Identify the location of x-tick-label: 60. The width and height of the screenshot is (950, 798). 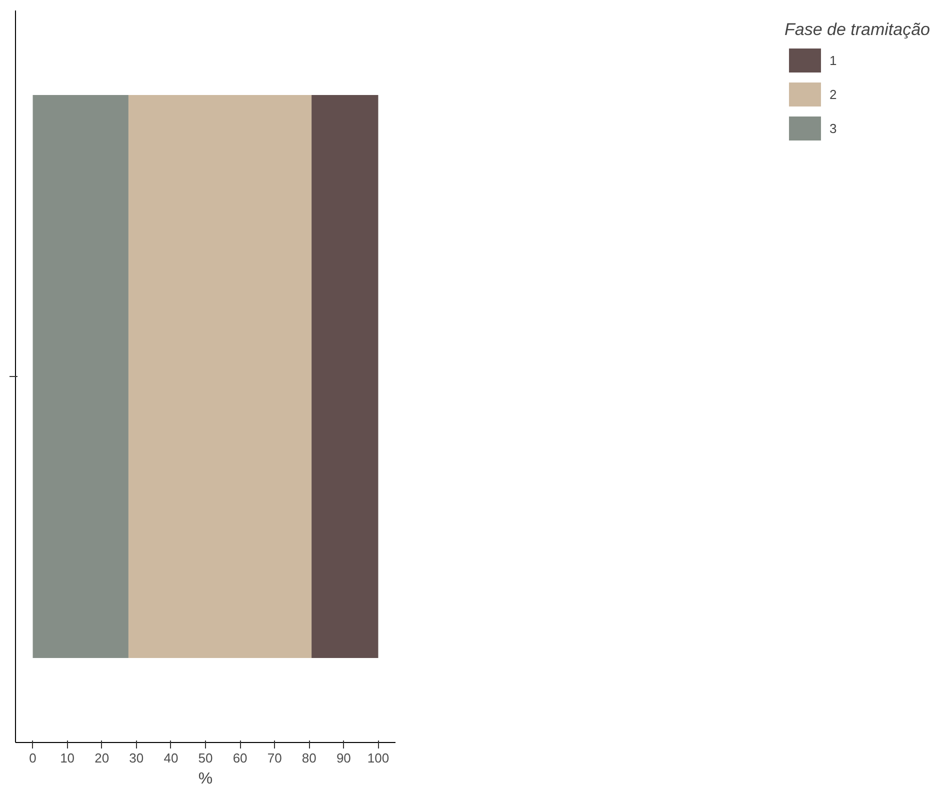
(240, 758).